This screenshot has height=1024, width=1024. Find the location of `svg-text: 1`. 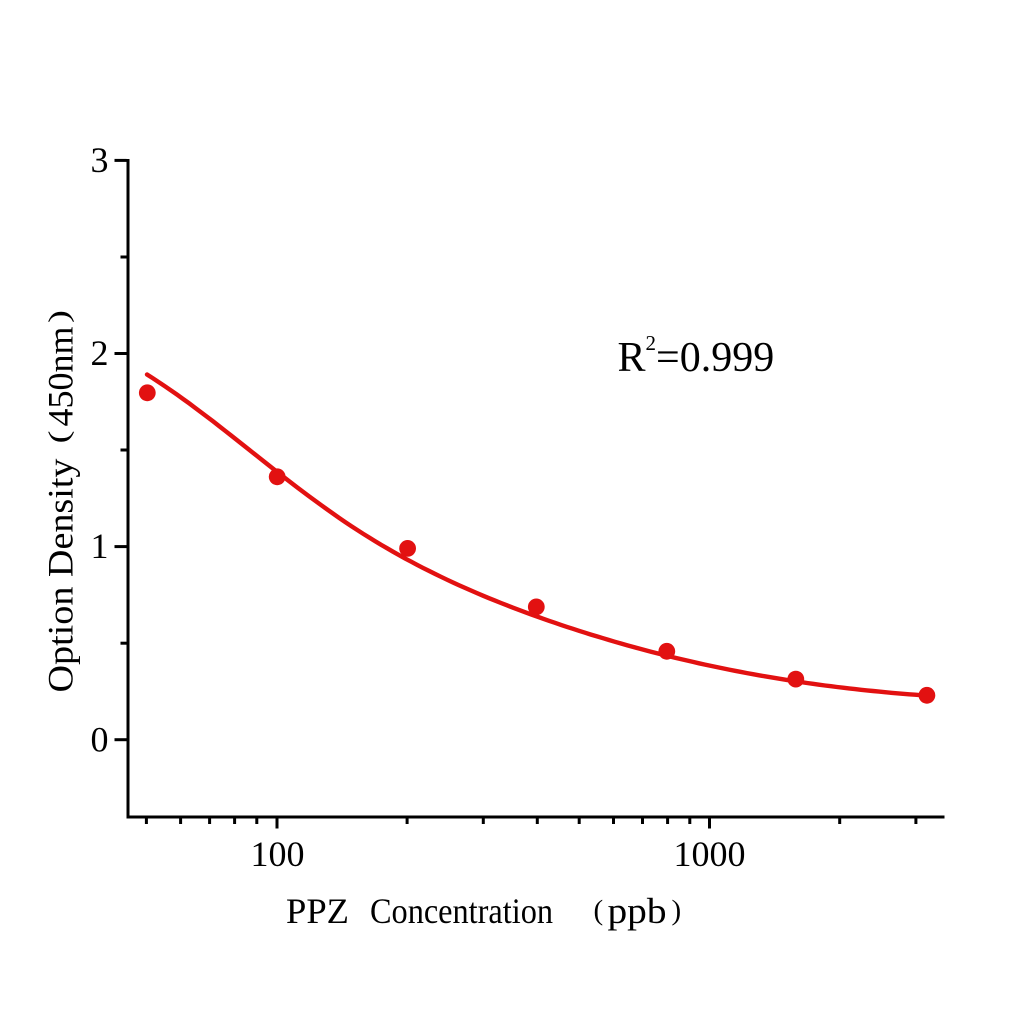

svg-text: 1 is located at coordinates (100, 546).